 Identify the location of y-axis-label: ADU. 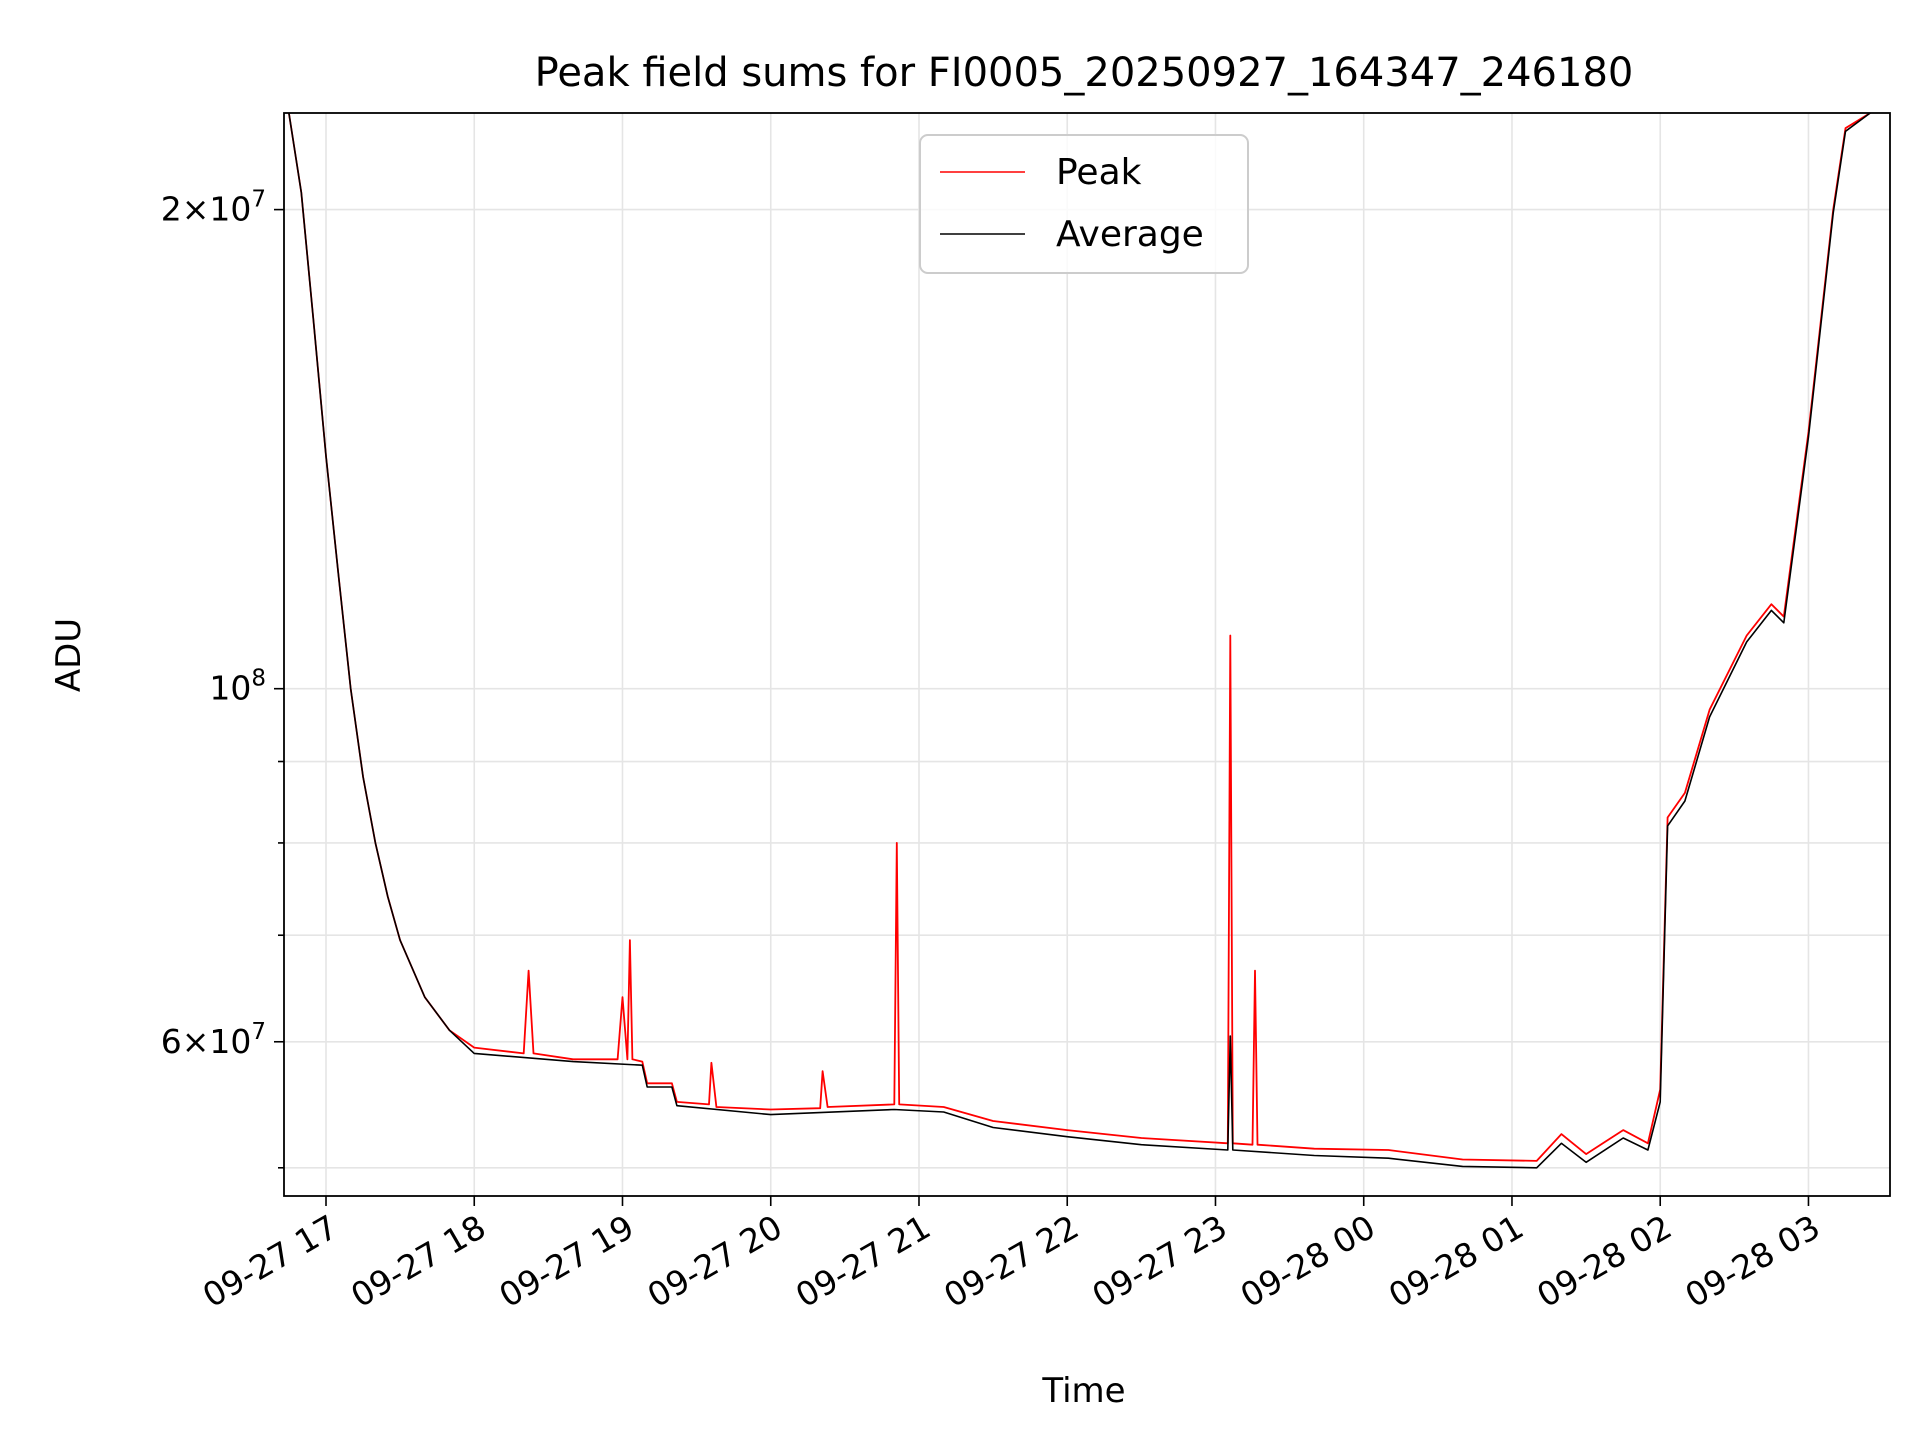
(69, 655).